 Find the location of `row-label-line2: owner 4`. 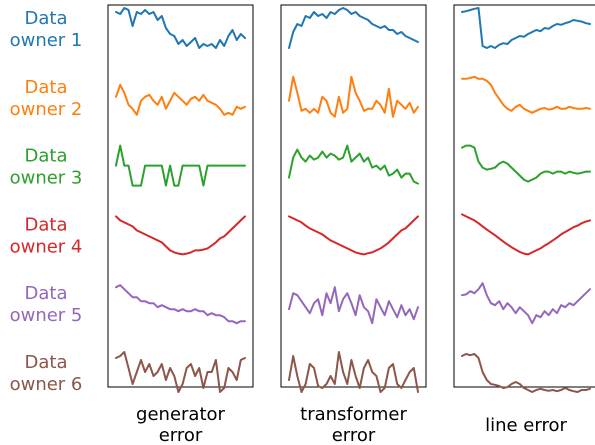

row-label-line2: owner 4 is located at coordinates (46, 246).